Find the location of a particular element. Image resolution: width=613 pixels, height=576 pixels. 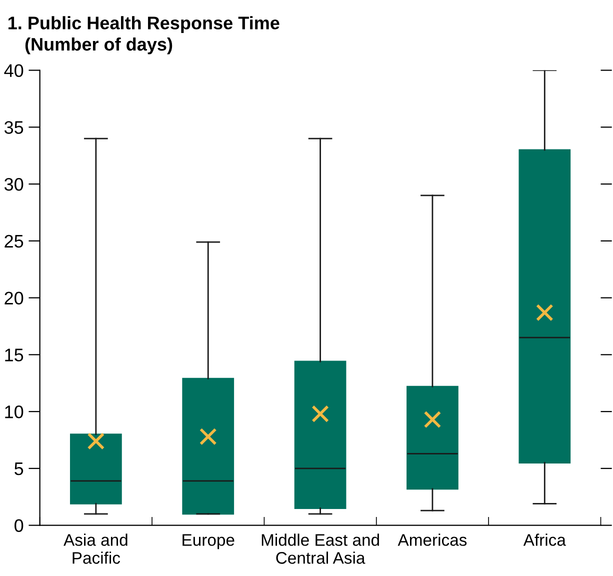

y-tick-label: 0 is located at coordinates (19, 525).